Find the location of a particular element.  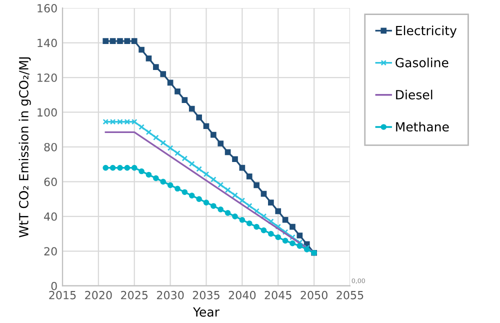

y-tick-label: 140 is located at coordinates (47, 43).